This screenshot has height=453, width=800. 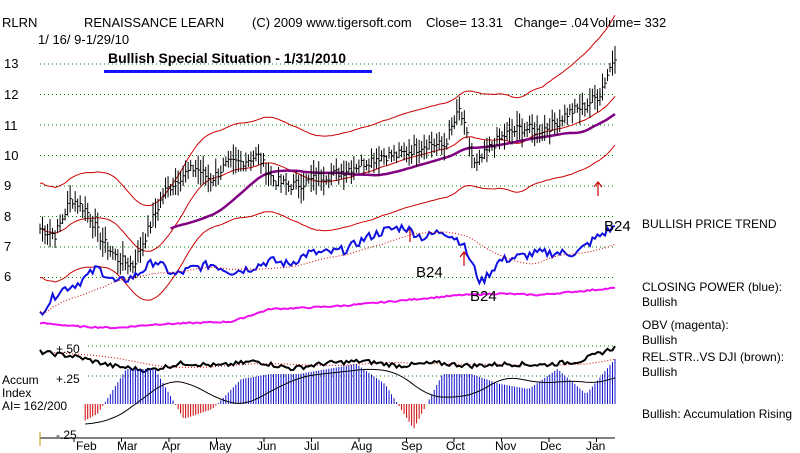 I want to click on b24-label-mid: B24, so click(x=429, y=272).